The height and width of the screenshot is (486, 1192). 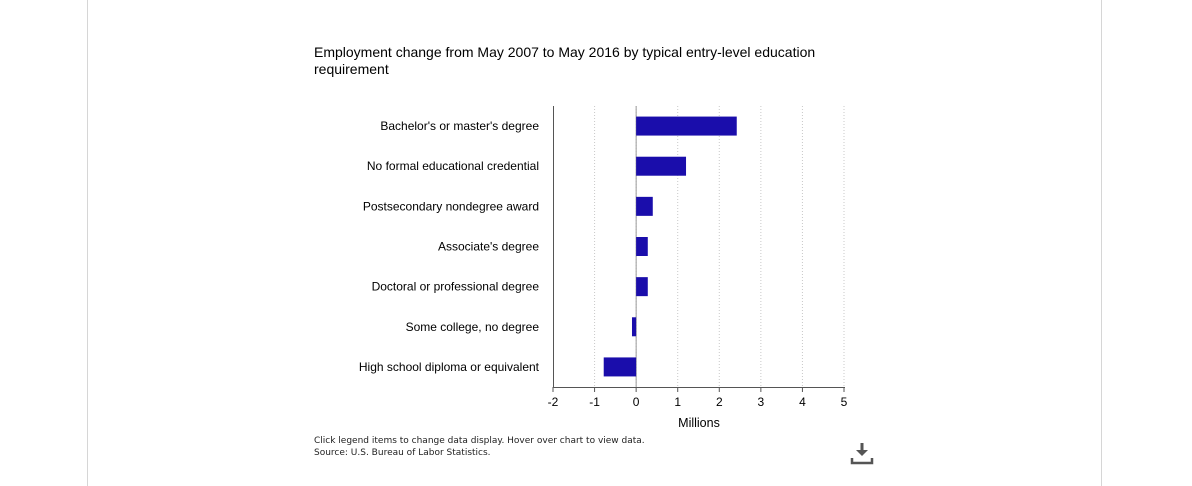 What do you see at coordinates (1101, 243) in the screenshot?
I see `right-frame-border` at bounding box center [1101, 243].